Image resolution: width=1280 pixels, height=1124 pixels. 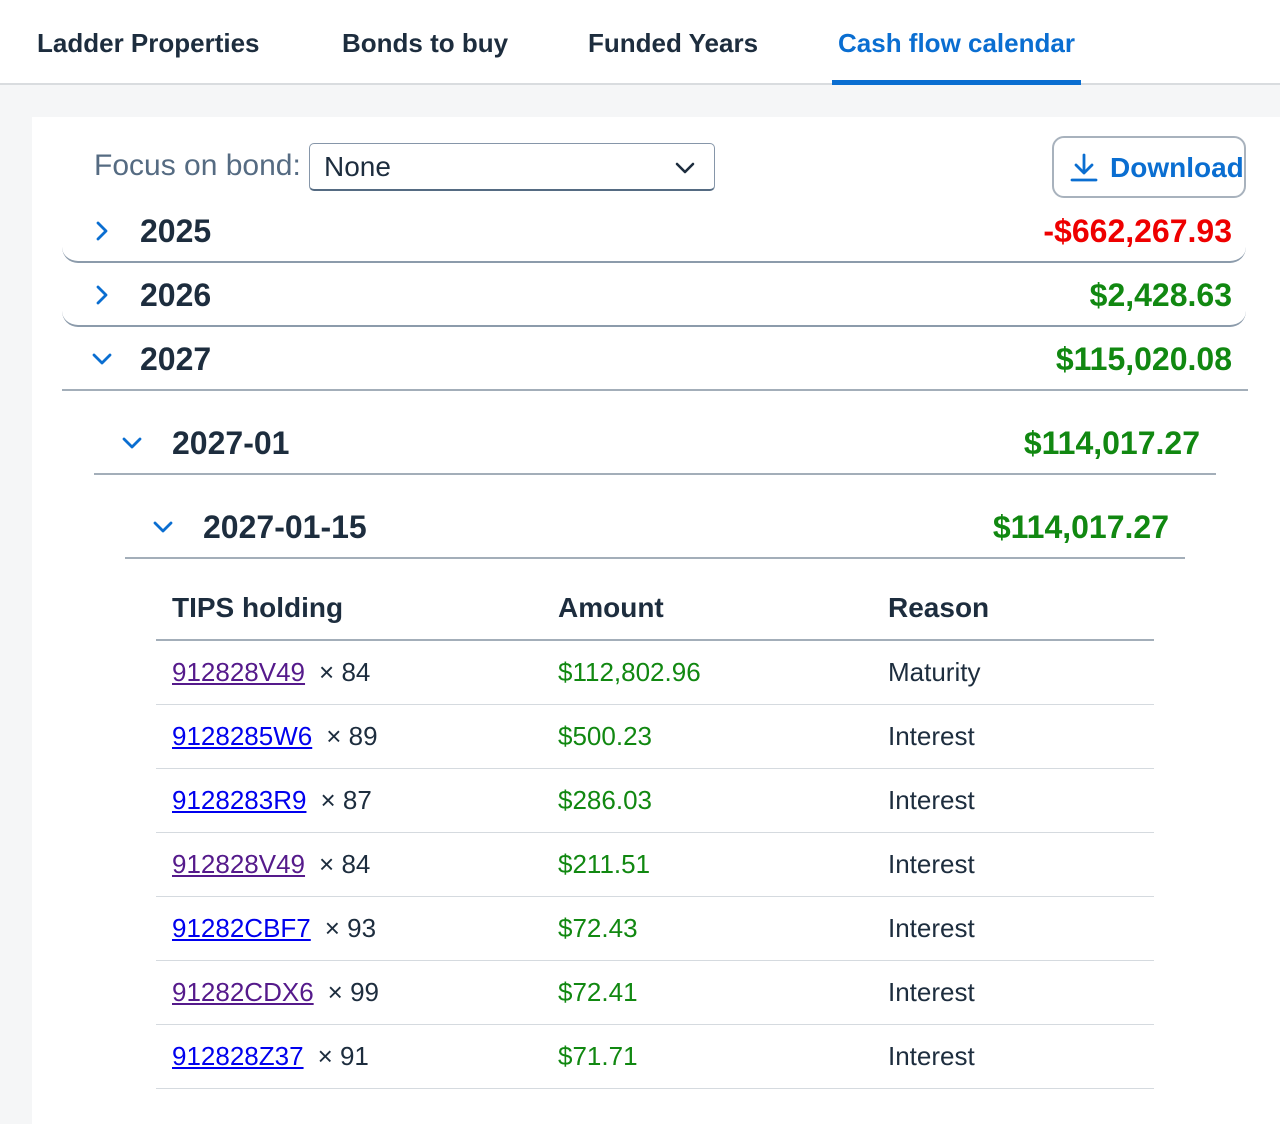 I want to click on year-row-2025: 2025 -$662,267.93, so click(x=654, y=231).